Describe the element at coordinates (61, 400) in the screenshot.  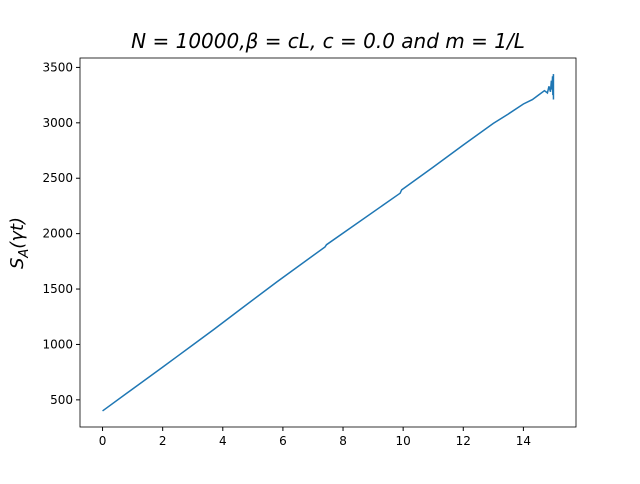
I see `y-tick-label: 500` at that location.